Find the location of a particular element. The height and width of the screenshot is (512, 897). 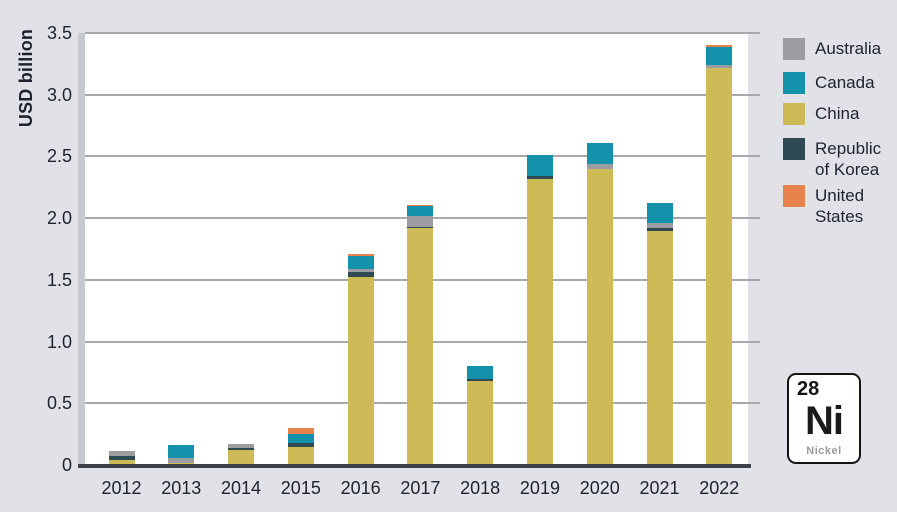

x-tick-label-2019: 2019 is located at coordinates (539, 488).